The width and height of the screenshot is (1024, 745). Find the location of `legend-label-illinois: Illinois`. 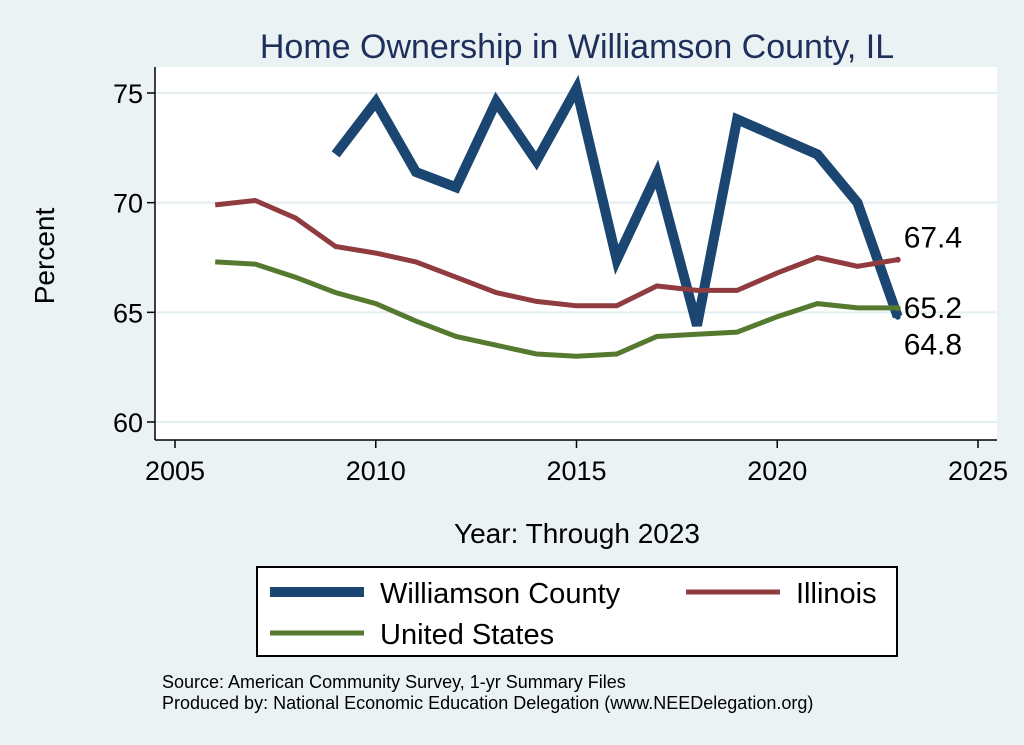

legend-label-illinois: Illinois is located at coordinates (836, 594).